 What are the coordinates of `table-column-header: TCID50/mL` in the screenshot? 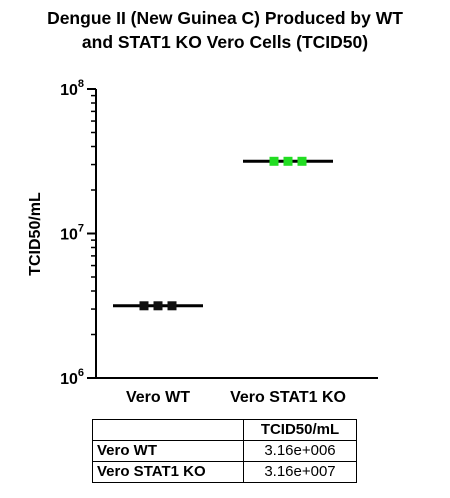 It's located at (300, 430).